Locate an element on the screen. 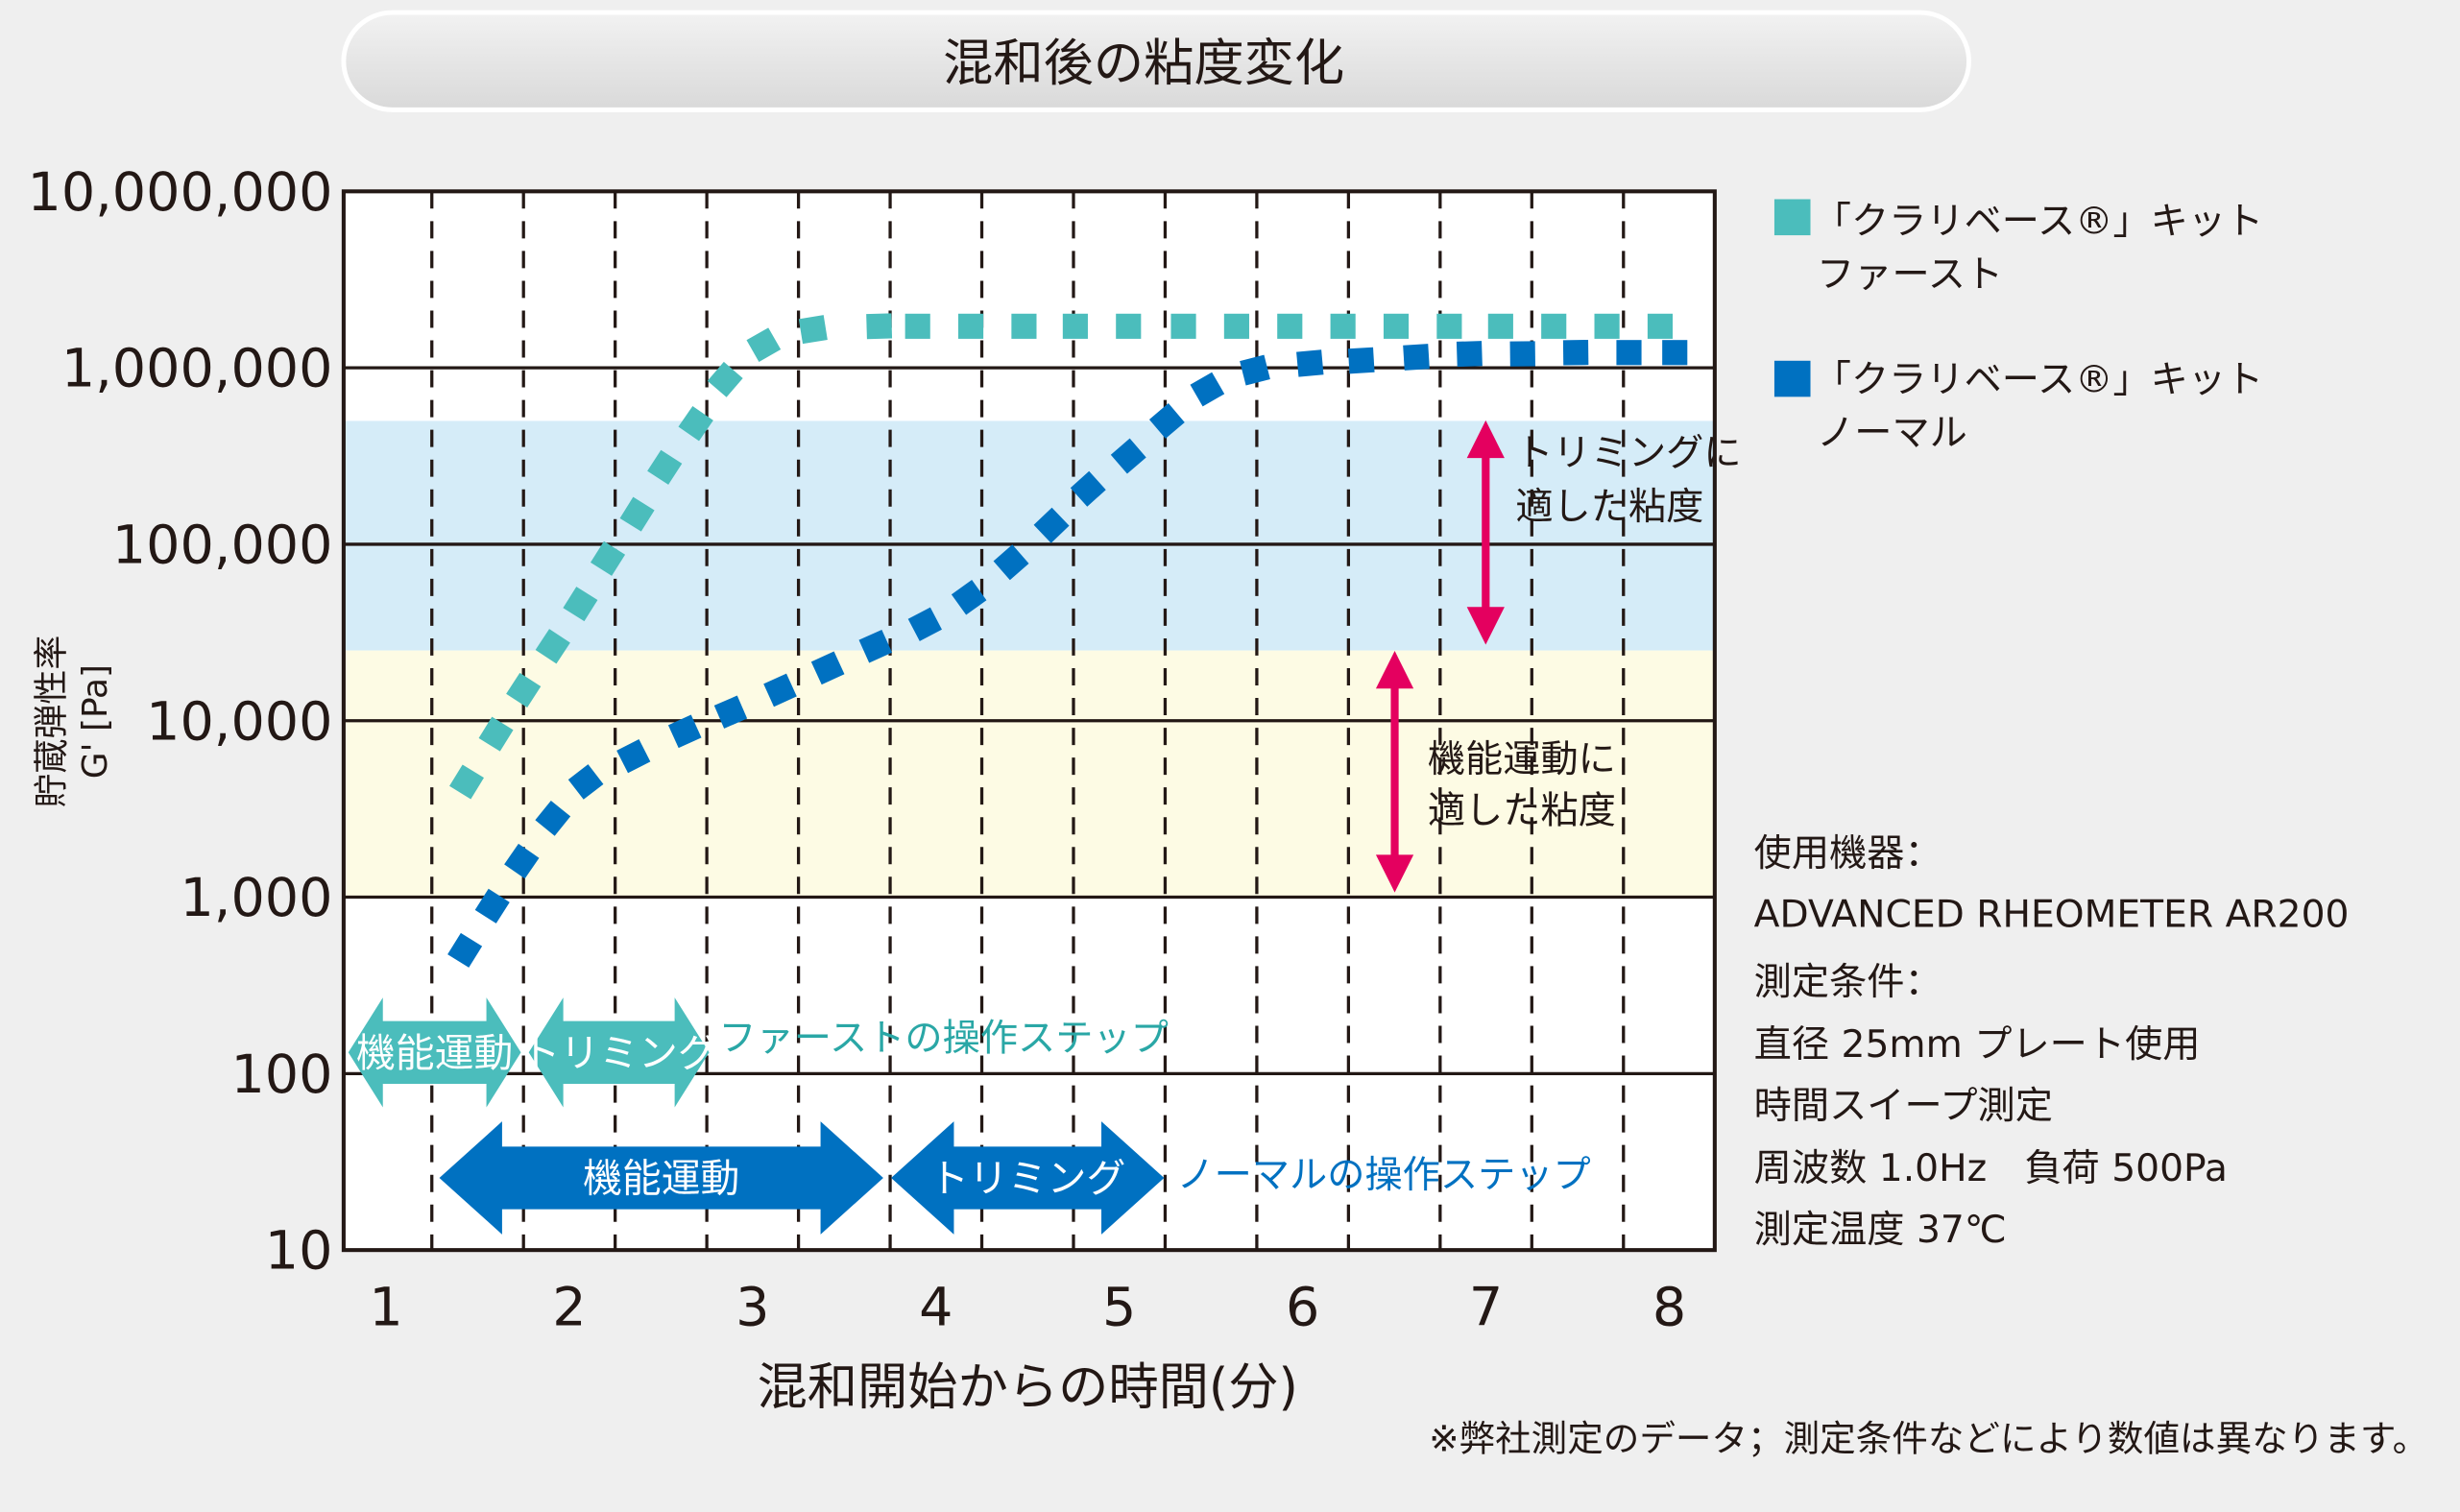  legend: 「クラリベース®」キット ファースト 「クラリベース®」キット ノーマル is located at coordinates (2018, 327).